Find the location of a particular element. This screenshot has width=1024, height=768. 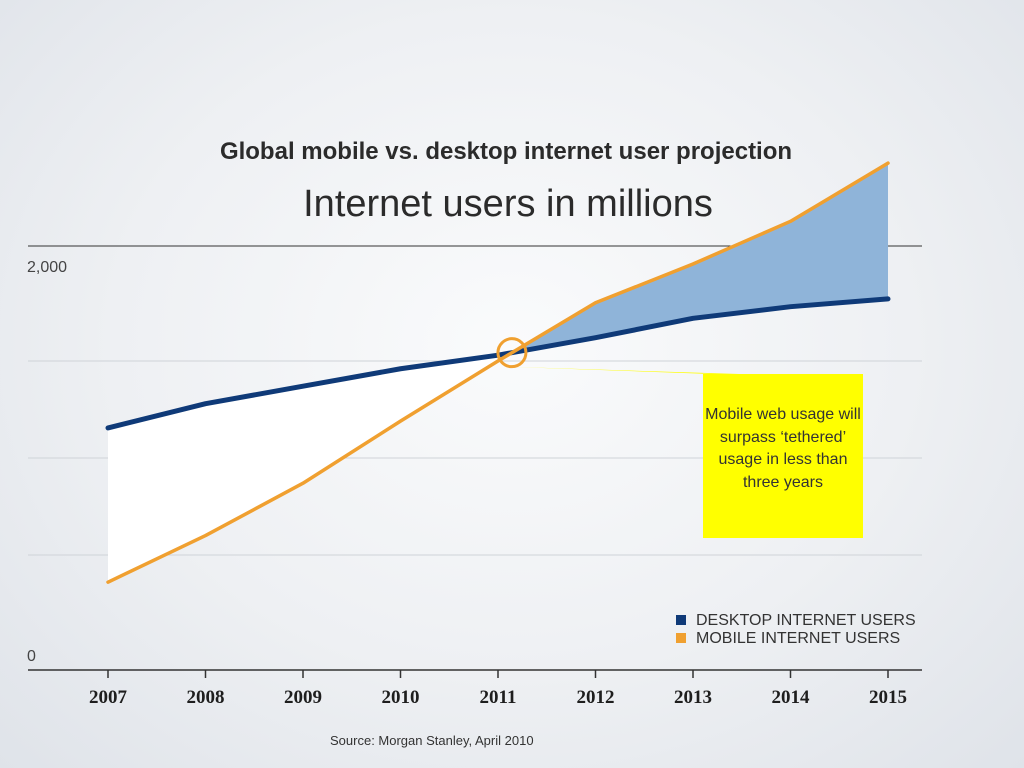

x-tick-label: 2014 is located at coordinates (791, 697).